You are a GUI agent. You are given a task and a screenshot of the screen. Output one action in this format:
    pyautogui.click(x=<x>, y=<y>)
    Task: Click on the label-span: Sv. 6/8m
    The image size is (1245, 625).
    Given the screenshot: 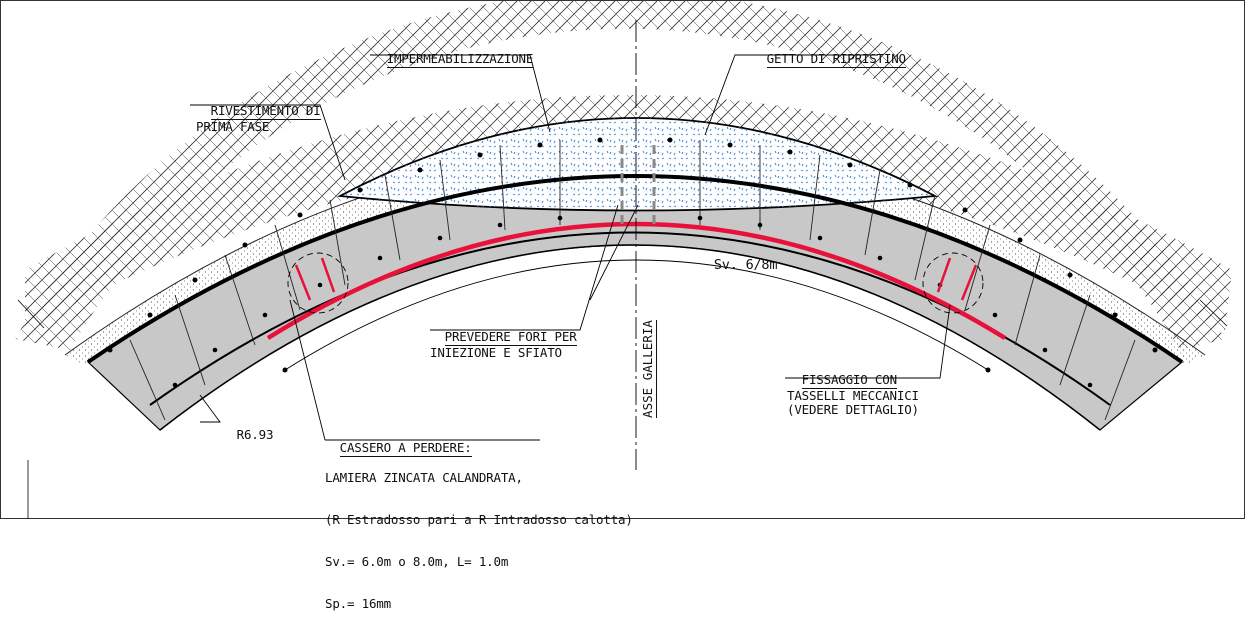 What is the action you would take?
    pyautogui.click(x=745, y=265)
    